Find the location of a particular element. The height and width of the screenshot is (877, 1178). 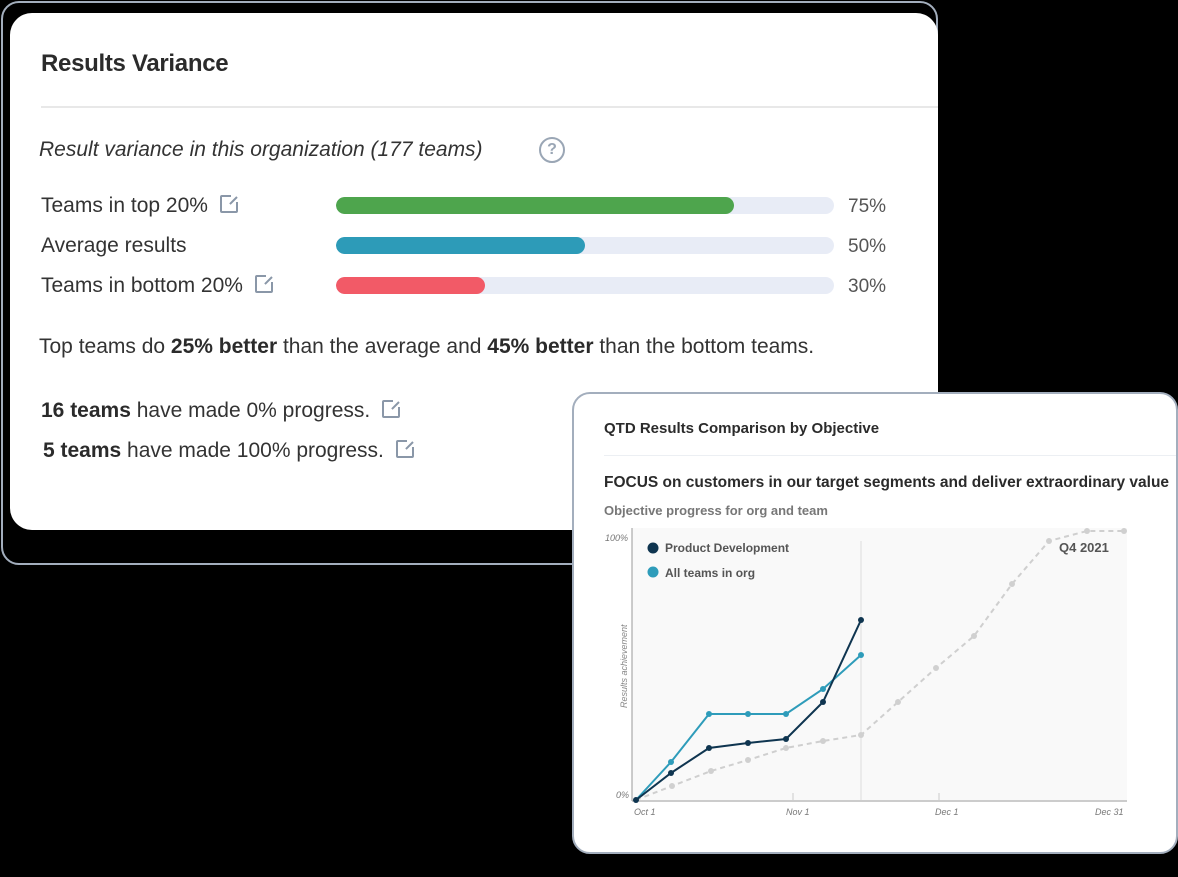

bar-track-average is located at coordinates (585, 245).